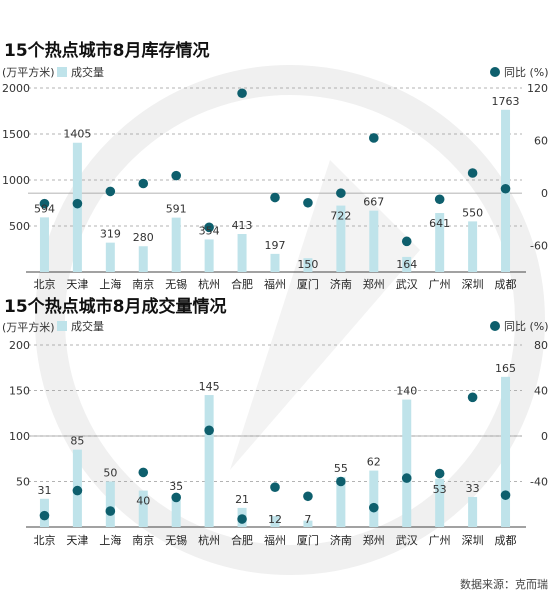  I want to click on chart2-value-label: 40, so click(143, 501).